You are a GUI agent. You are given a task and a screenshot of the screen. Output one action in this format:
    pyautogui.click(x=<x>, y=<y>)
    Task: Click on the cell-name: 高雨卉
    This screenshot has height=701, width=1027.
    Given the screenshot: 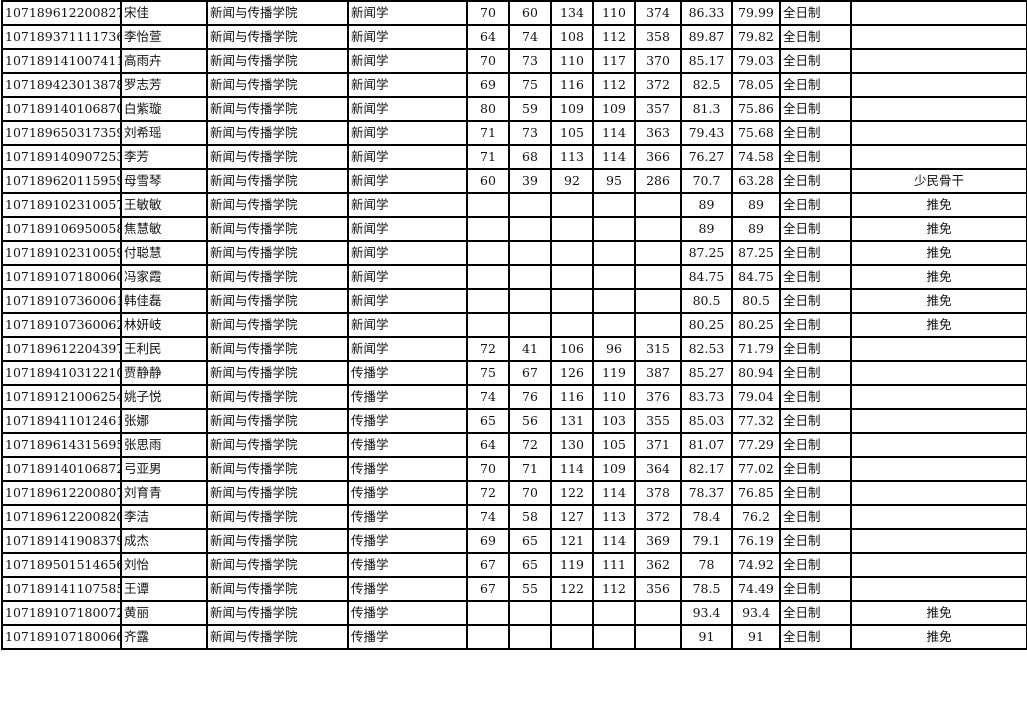 What is the action you would take?
    pyautogui.click(x=164, y=61)
    